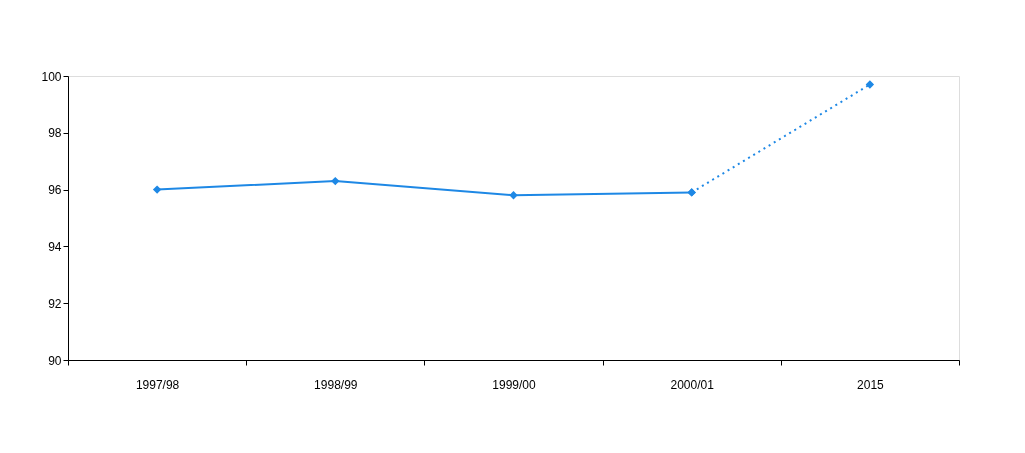 This screenshot has height=453, width=1025. Describe the element at coordinates (514, 384) in the screenshot. I see `x-tick-label: 1999/00` at that location.